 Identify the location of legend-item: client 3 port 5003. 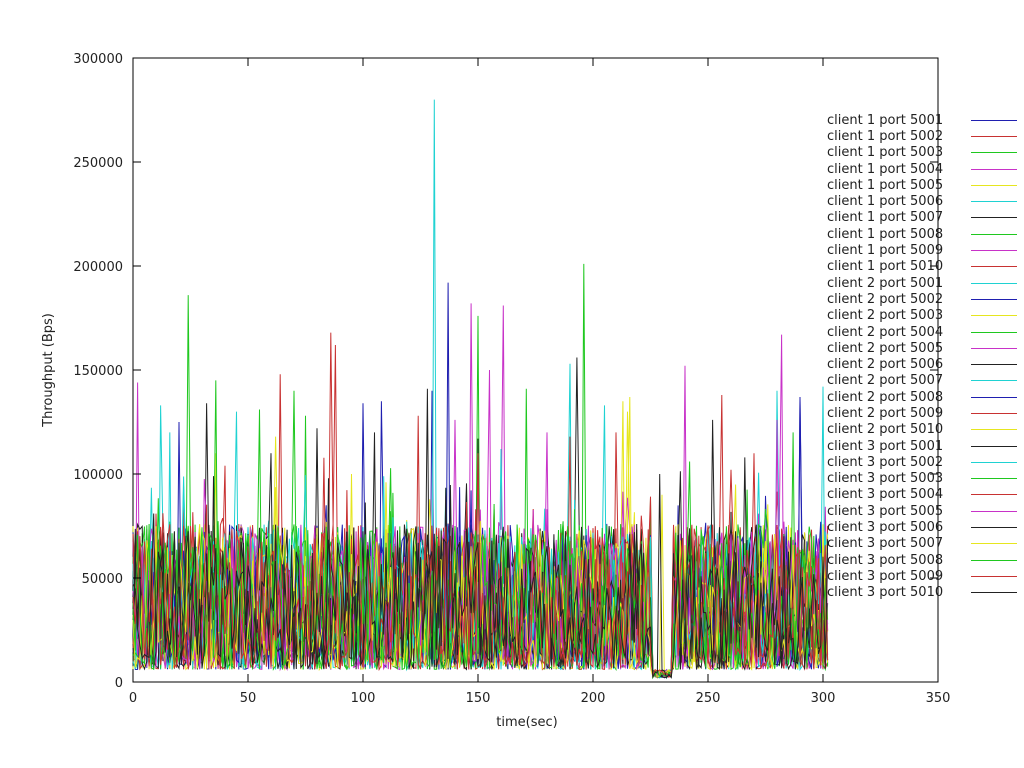
(923, 479).